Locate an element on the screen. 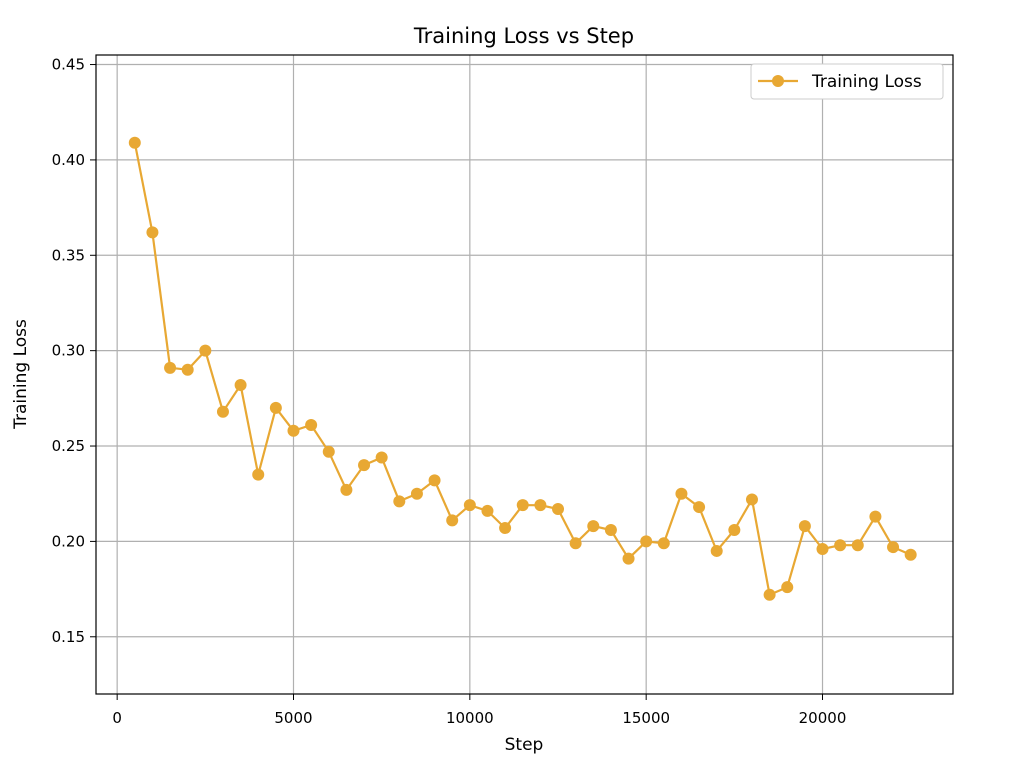 This screenshot has width=1022, height=782. y-axis-label: Training Loss is located at coordinates (21, 374).